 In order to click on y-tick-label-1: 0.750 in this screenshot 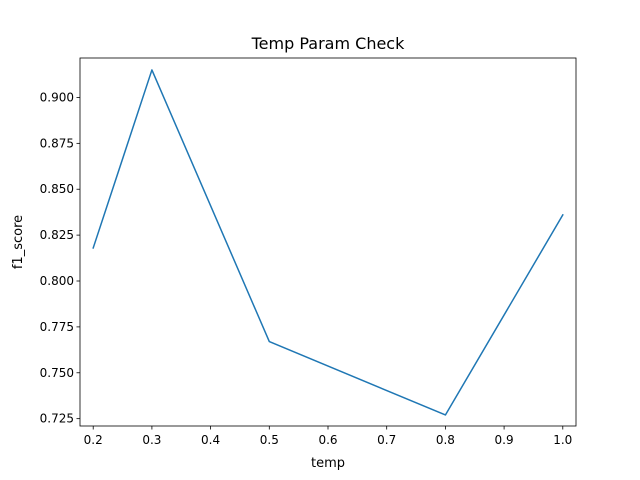, I will do `click(57, 373)`.